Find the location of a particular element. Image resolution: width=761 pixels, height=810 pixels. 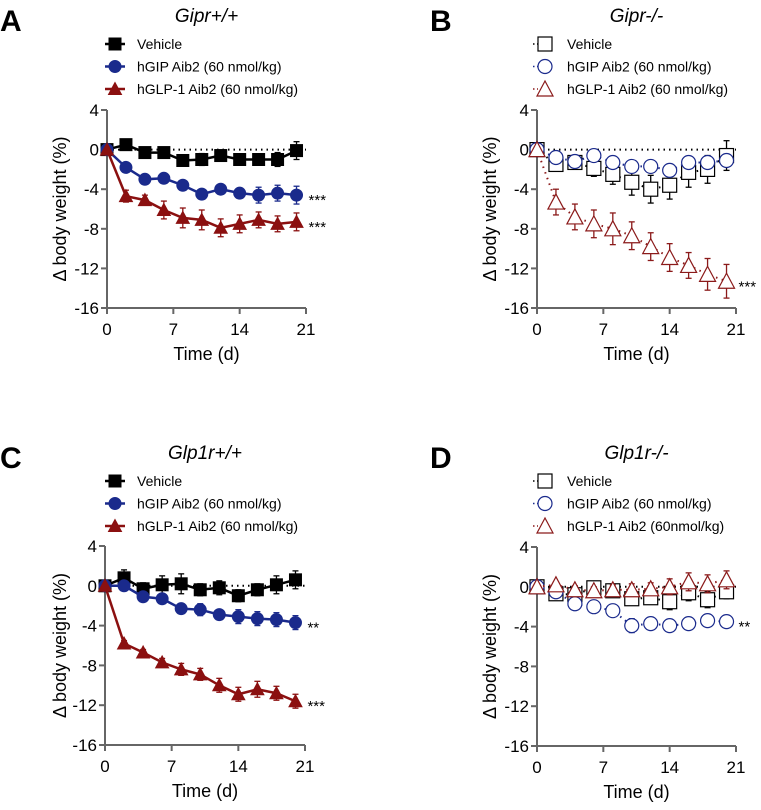

legend-item: hGLP-1 Aib2 (60 nmol/kg) is located at coordinates (630, 88).